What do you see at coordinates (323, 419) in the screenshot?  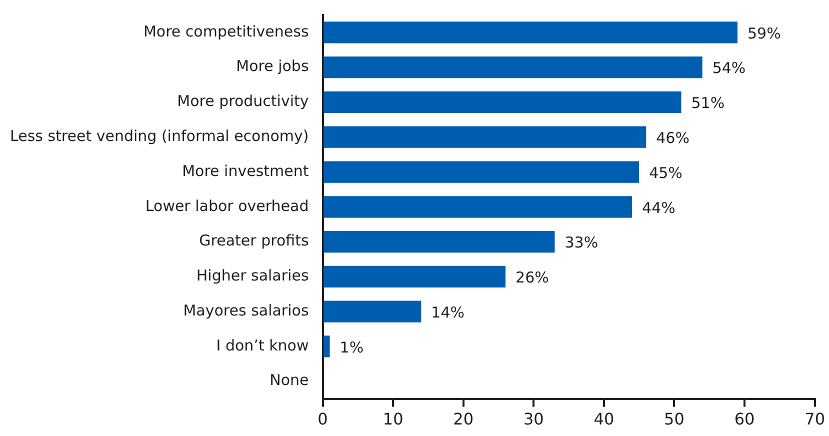 I see `x-tick-label: 0` at bounding box center [323, 419].